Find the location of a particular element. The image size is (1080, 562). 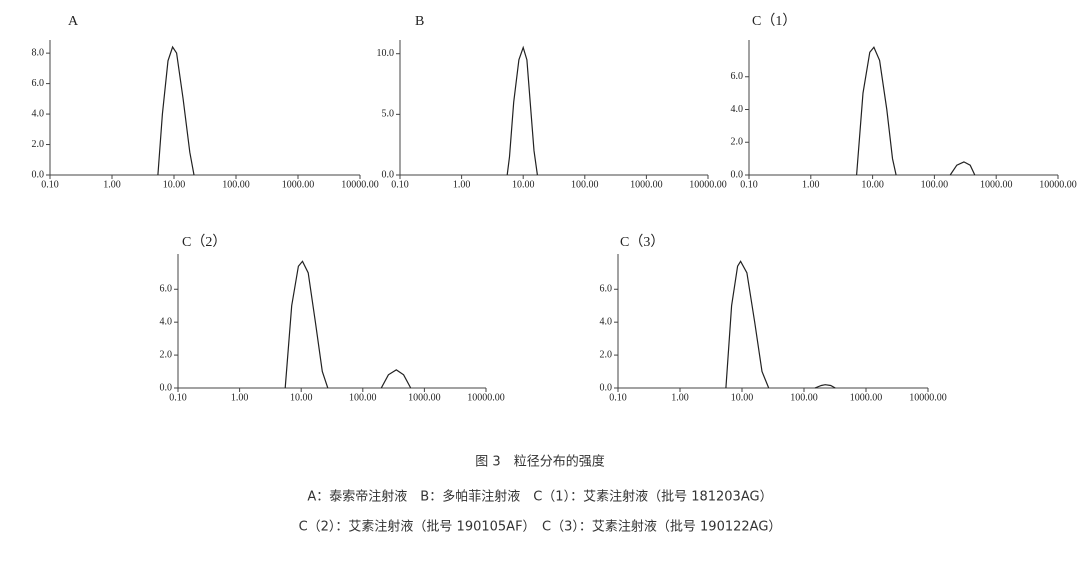

chart-title: C（3） is located at coordinates (642, 242).